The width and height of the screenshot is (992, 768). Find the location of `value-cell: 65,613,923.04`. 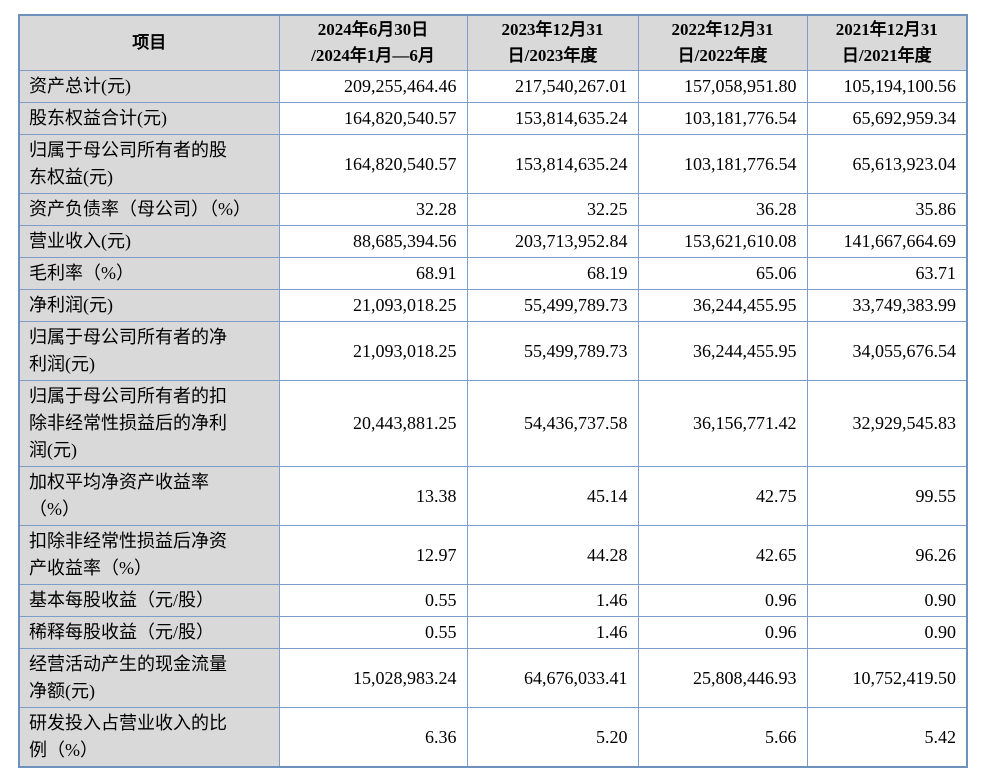

value-cell: 65,613,923.04 is located at coordinates (887, 164).